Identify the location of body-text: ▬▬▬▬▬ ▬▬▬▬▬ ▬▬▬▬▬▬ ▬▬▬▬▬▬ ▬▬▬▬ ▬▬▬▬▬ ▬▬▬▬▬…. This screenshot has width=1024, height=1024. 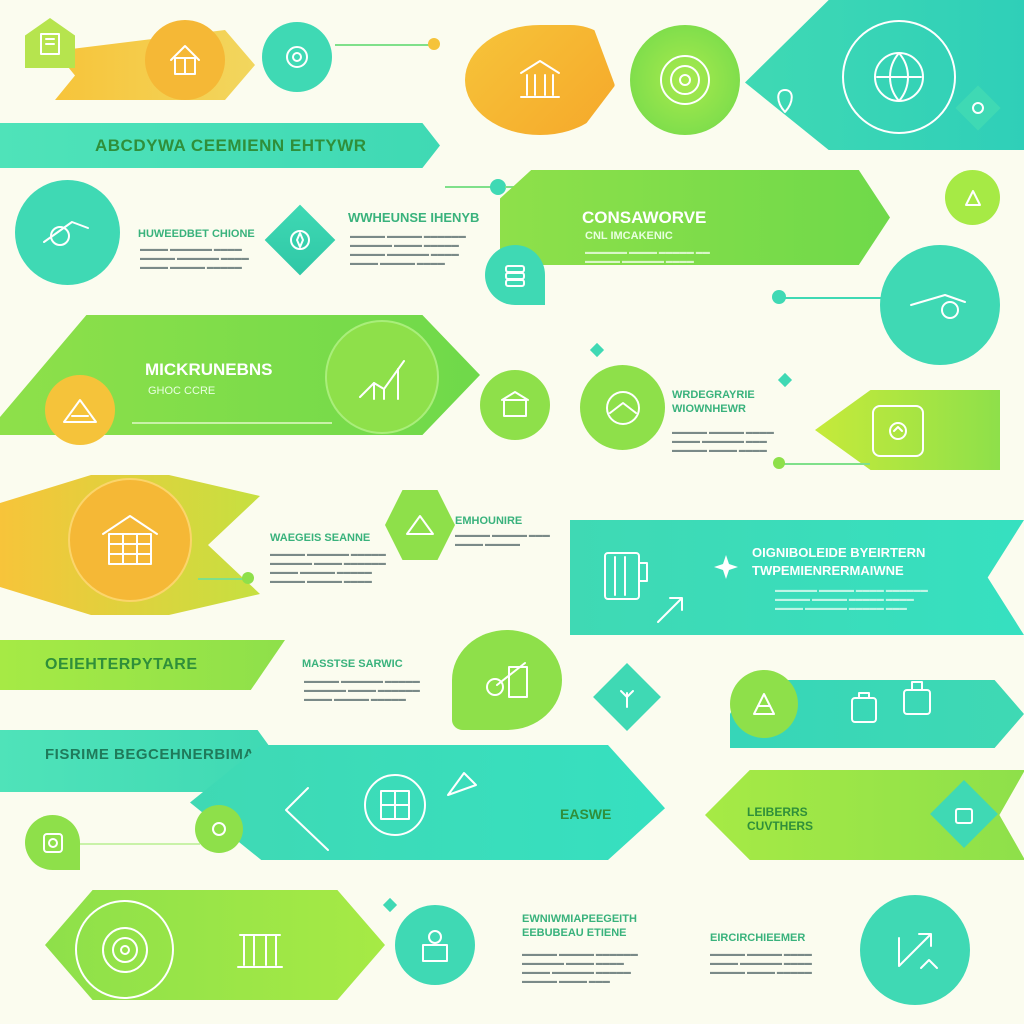
(408, 250).